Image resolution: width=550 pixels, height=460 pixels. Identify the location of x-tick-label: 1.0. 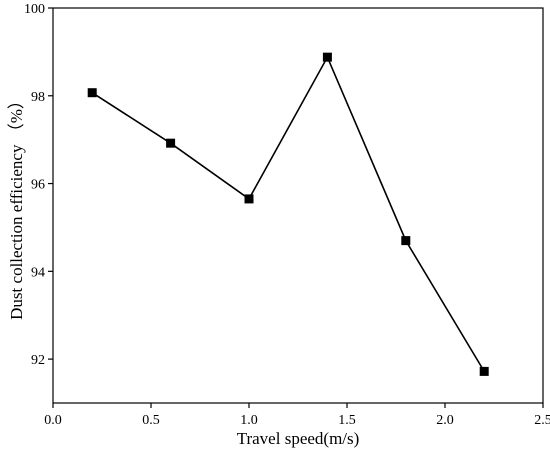
(249, 420).